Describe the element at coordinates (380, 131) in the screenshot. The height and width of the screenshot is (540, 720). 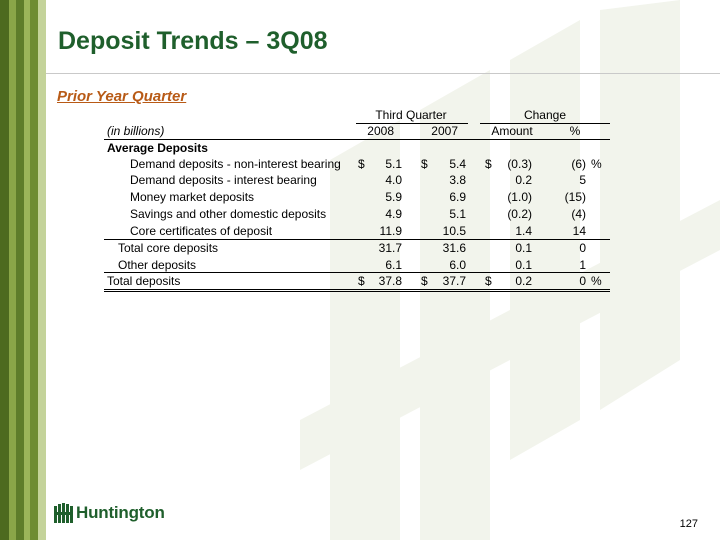
I see `col-2008: 2008` at that location.